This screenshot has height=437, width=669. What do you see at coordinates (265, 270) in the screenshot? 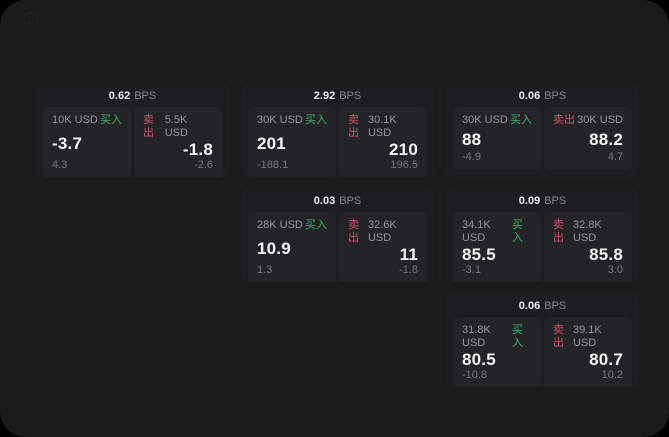
I see `buy-delta: 1.3` at bounding box center [265, 270].